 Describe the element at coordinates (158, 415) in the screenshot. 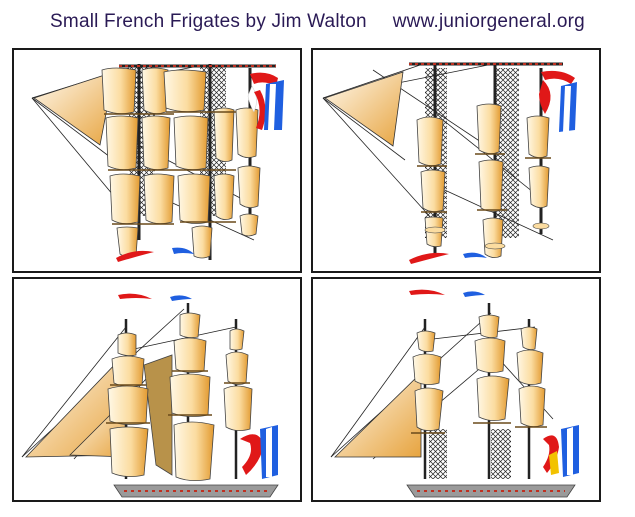

I see `spanker-sail` at that location.